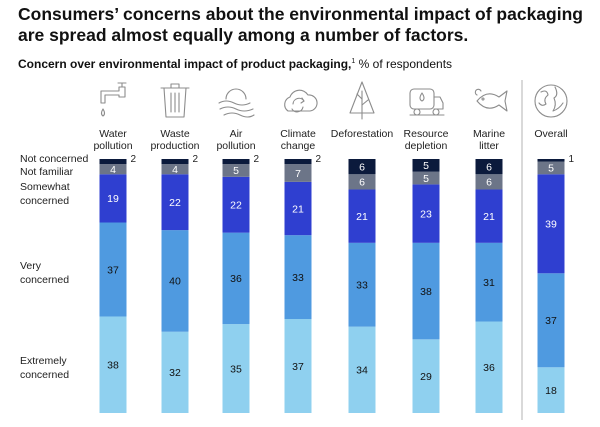 This screenshot has width=600, height=427. I want to click on category-label: Overall, so click(550, 134).